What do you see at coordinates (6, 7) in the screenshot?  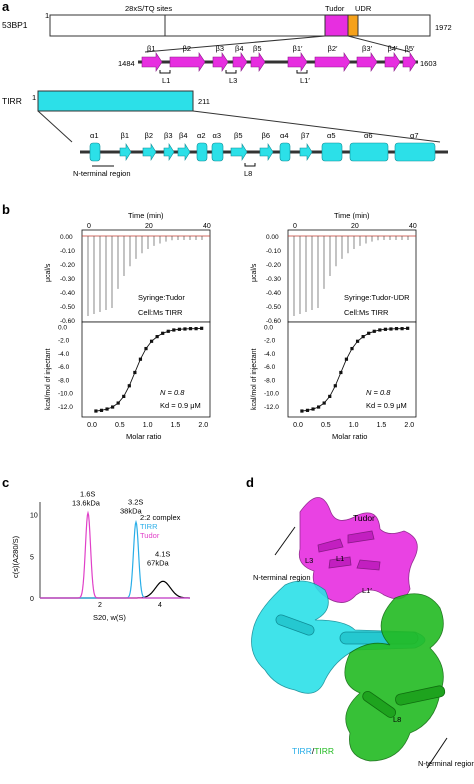 I see `panel-a-label: a` at bounding box center [6, 7].